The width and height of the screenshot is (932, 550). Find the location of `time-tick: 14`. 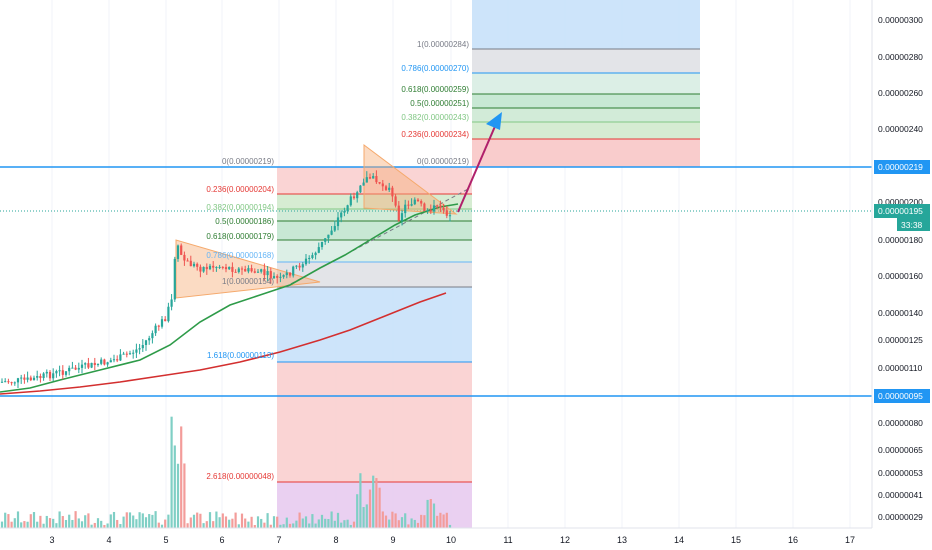

time-tick: 14 is located at coordinates (679, 540).